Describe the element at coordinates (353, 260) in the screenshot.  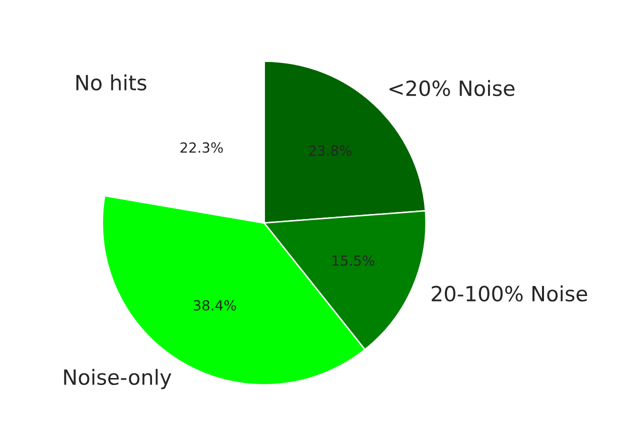
I see `data-label: 15.5%` at that location.